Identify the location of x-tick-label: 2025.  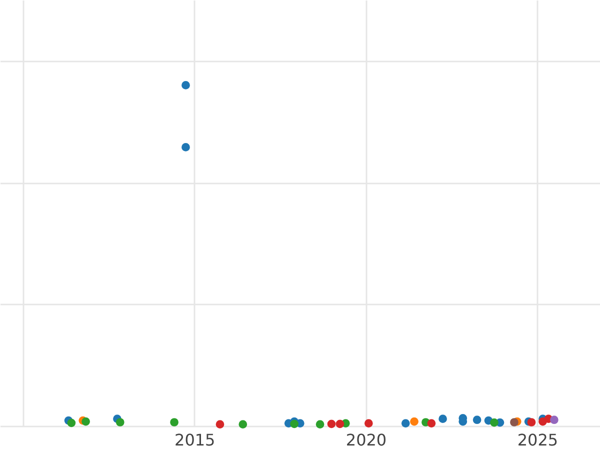
(537, 440).